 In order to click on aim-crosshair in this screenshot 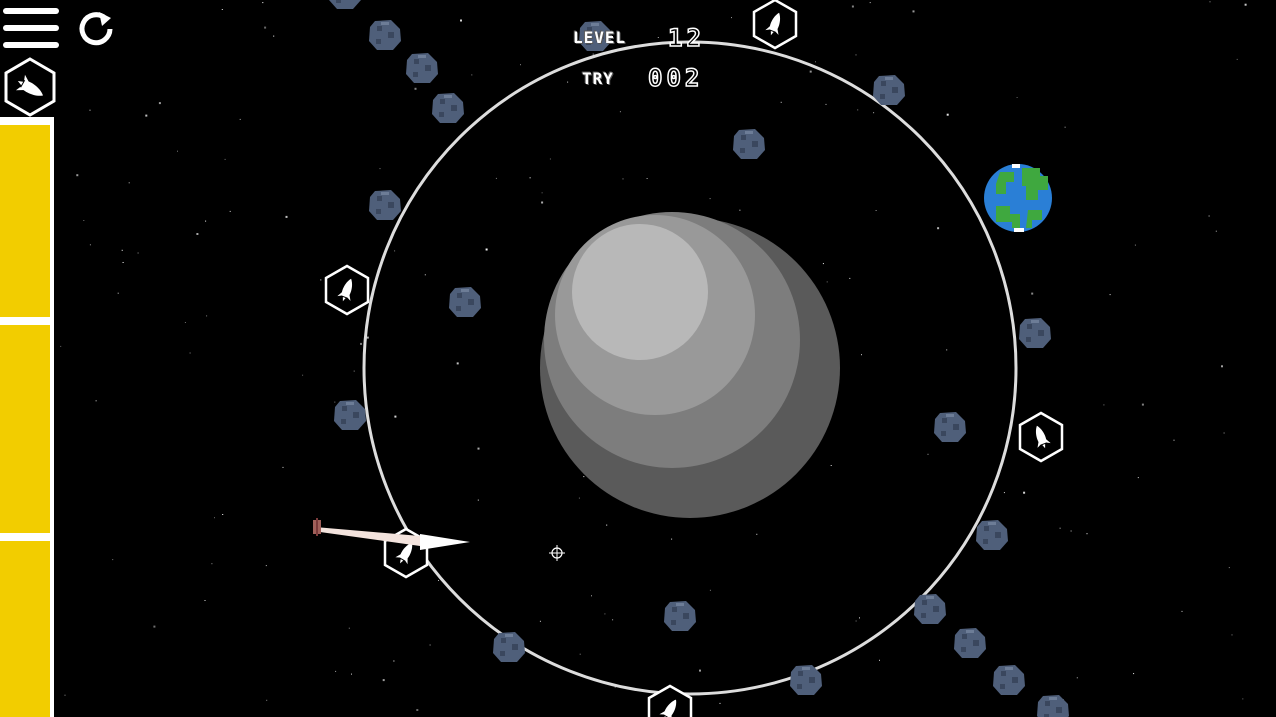, I will do `click(557, 553)`.